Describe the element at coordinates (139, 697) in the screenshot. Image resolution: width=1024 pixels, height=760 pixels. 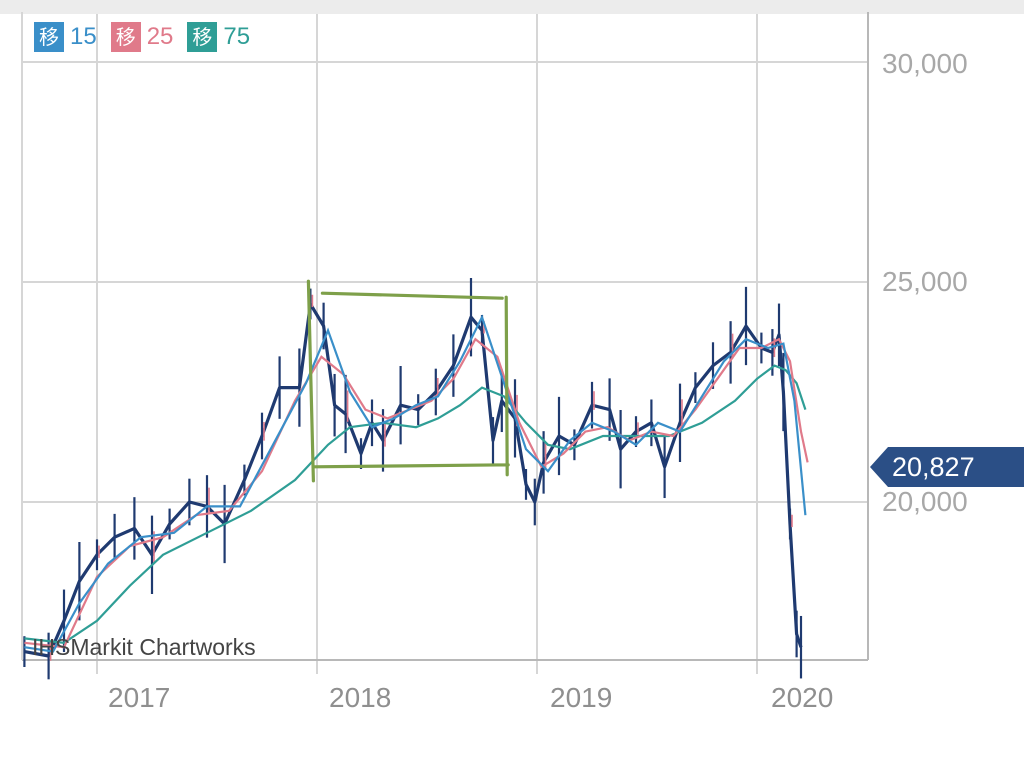
I see `x-tick-2017: 2017` at that location.